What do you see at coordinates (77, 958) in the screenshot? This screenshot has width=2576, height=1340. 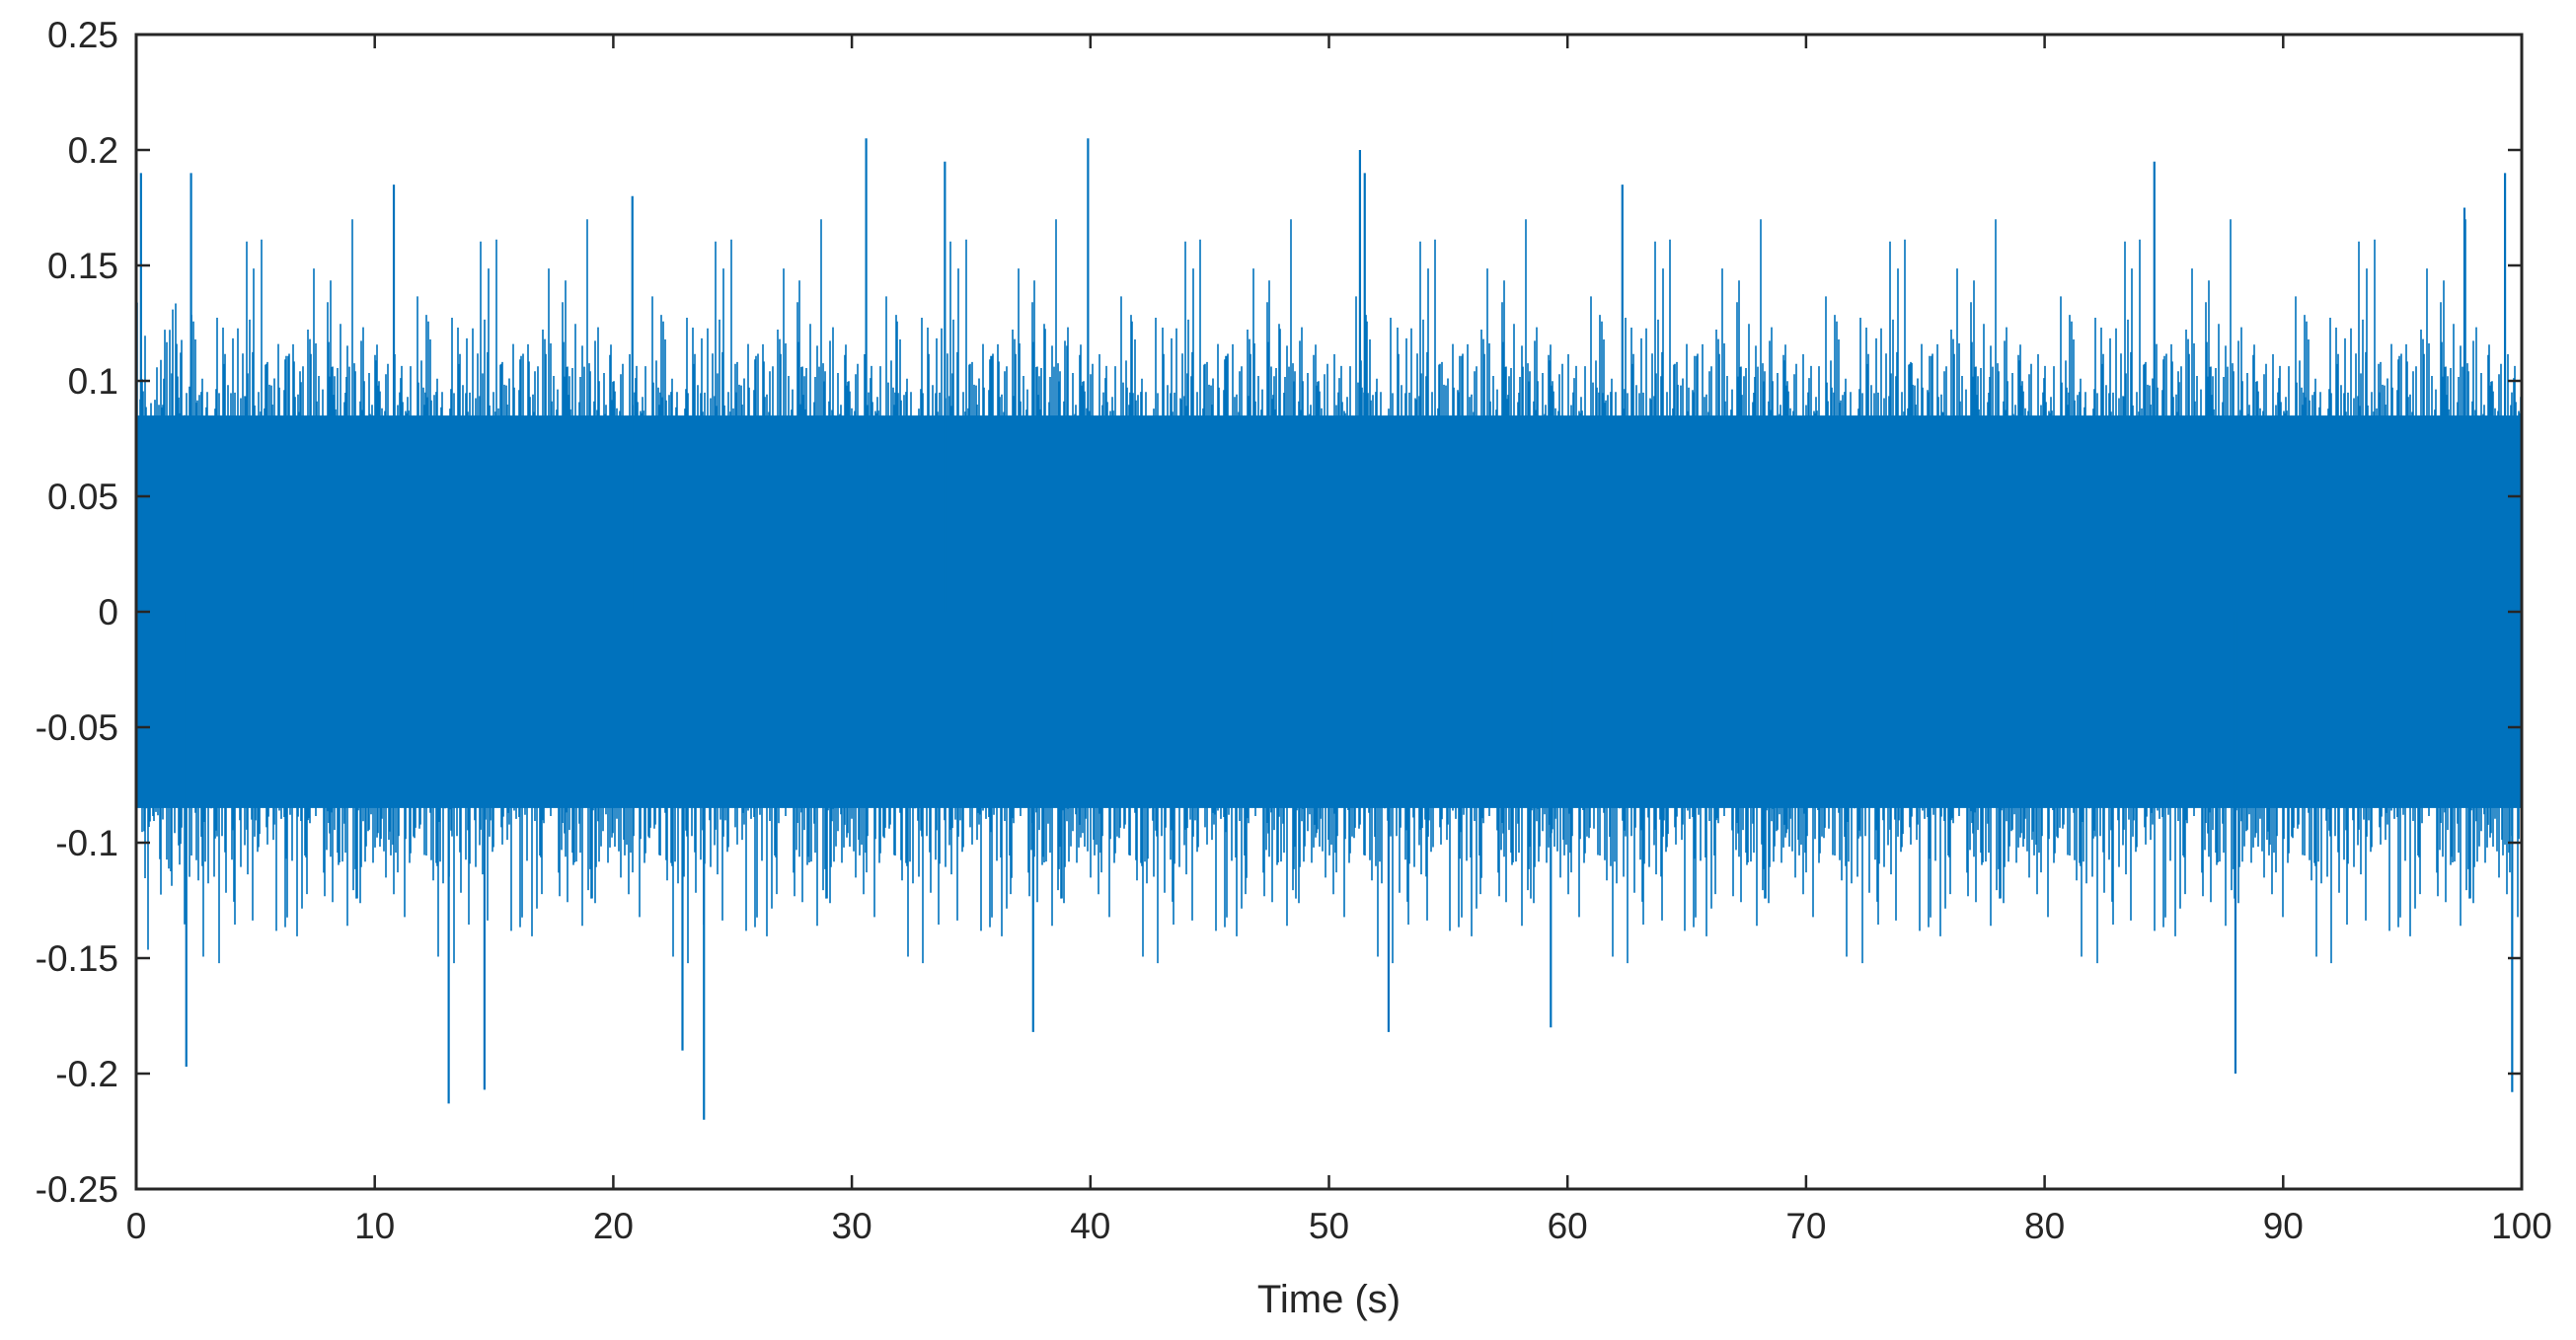 I see `y-tick-label: -0.15` at bounding box center [77, 958].